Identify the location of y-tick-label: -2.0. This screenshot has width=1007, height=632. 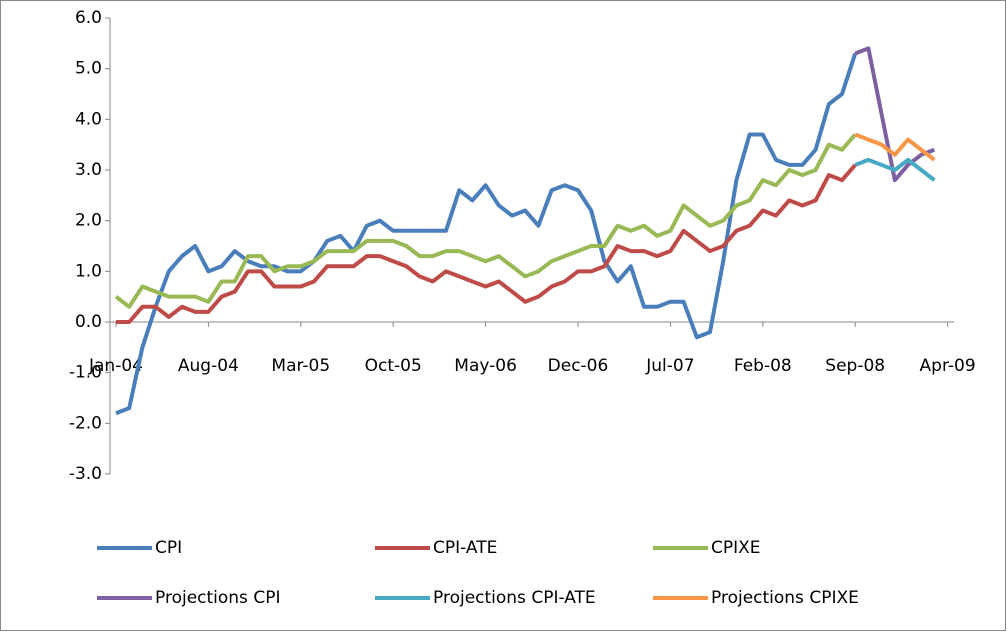
(85, 423).